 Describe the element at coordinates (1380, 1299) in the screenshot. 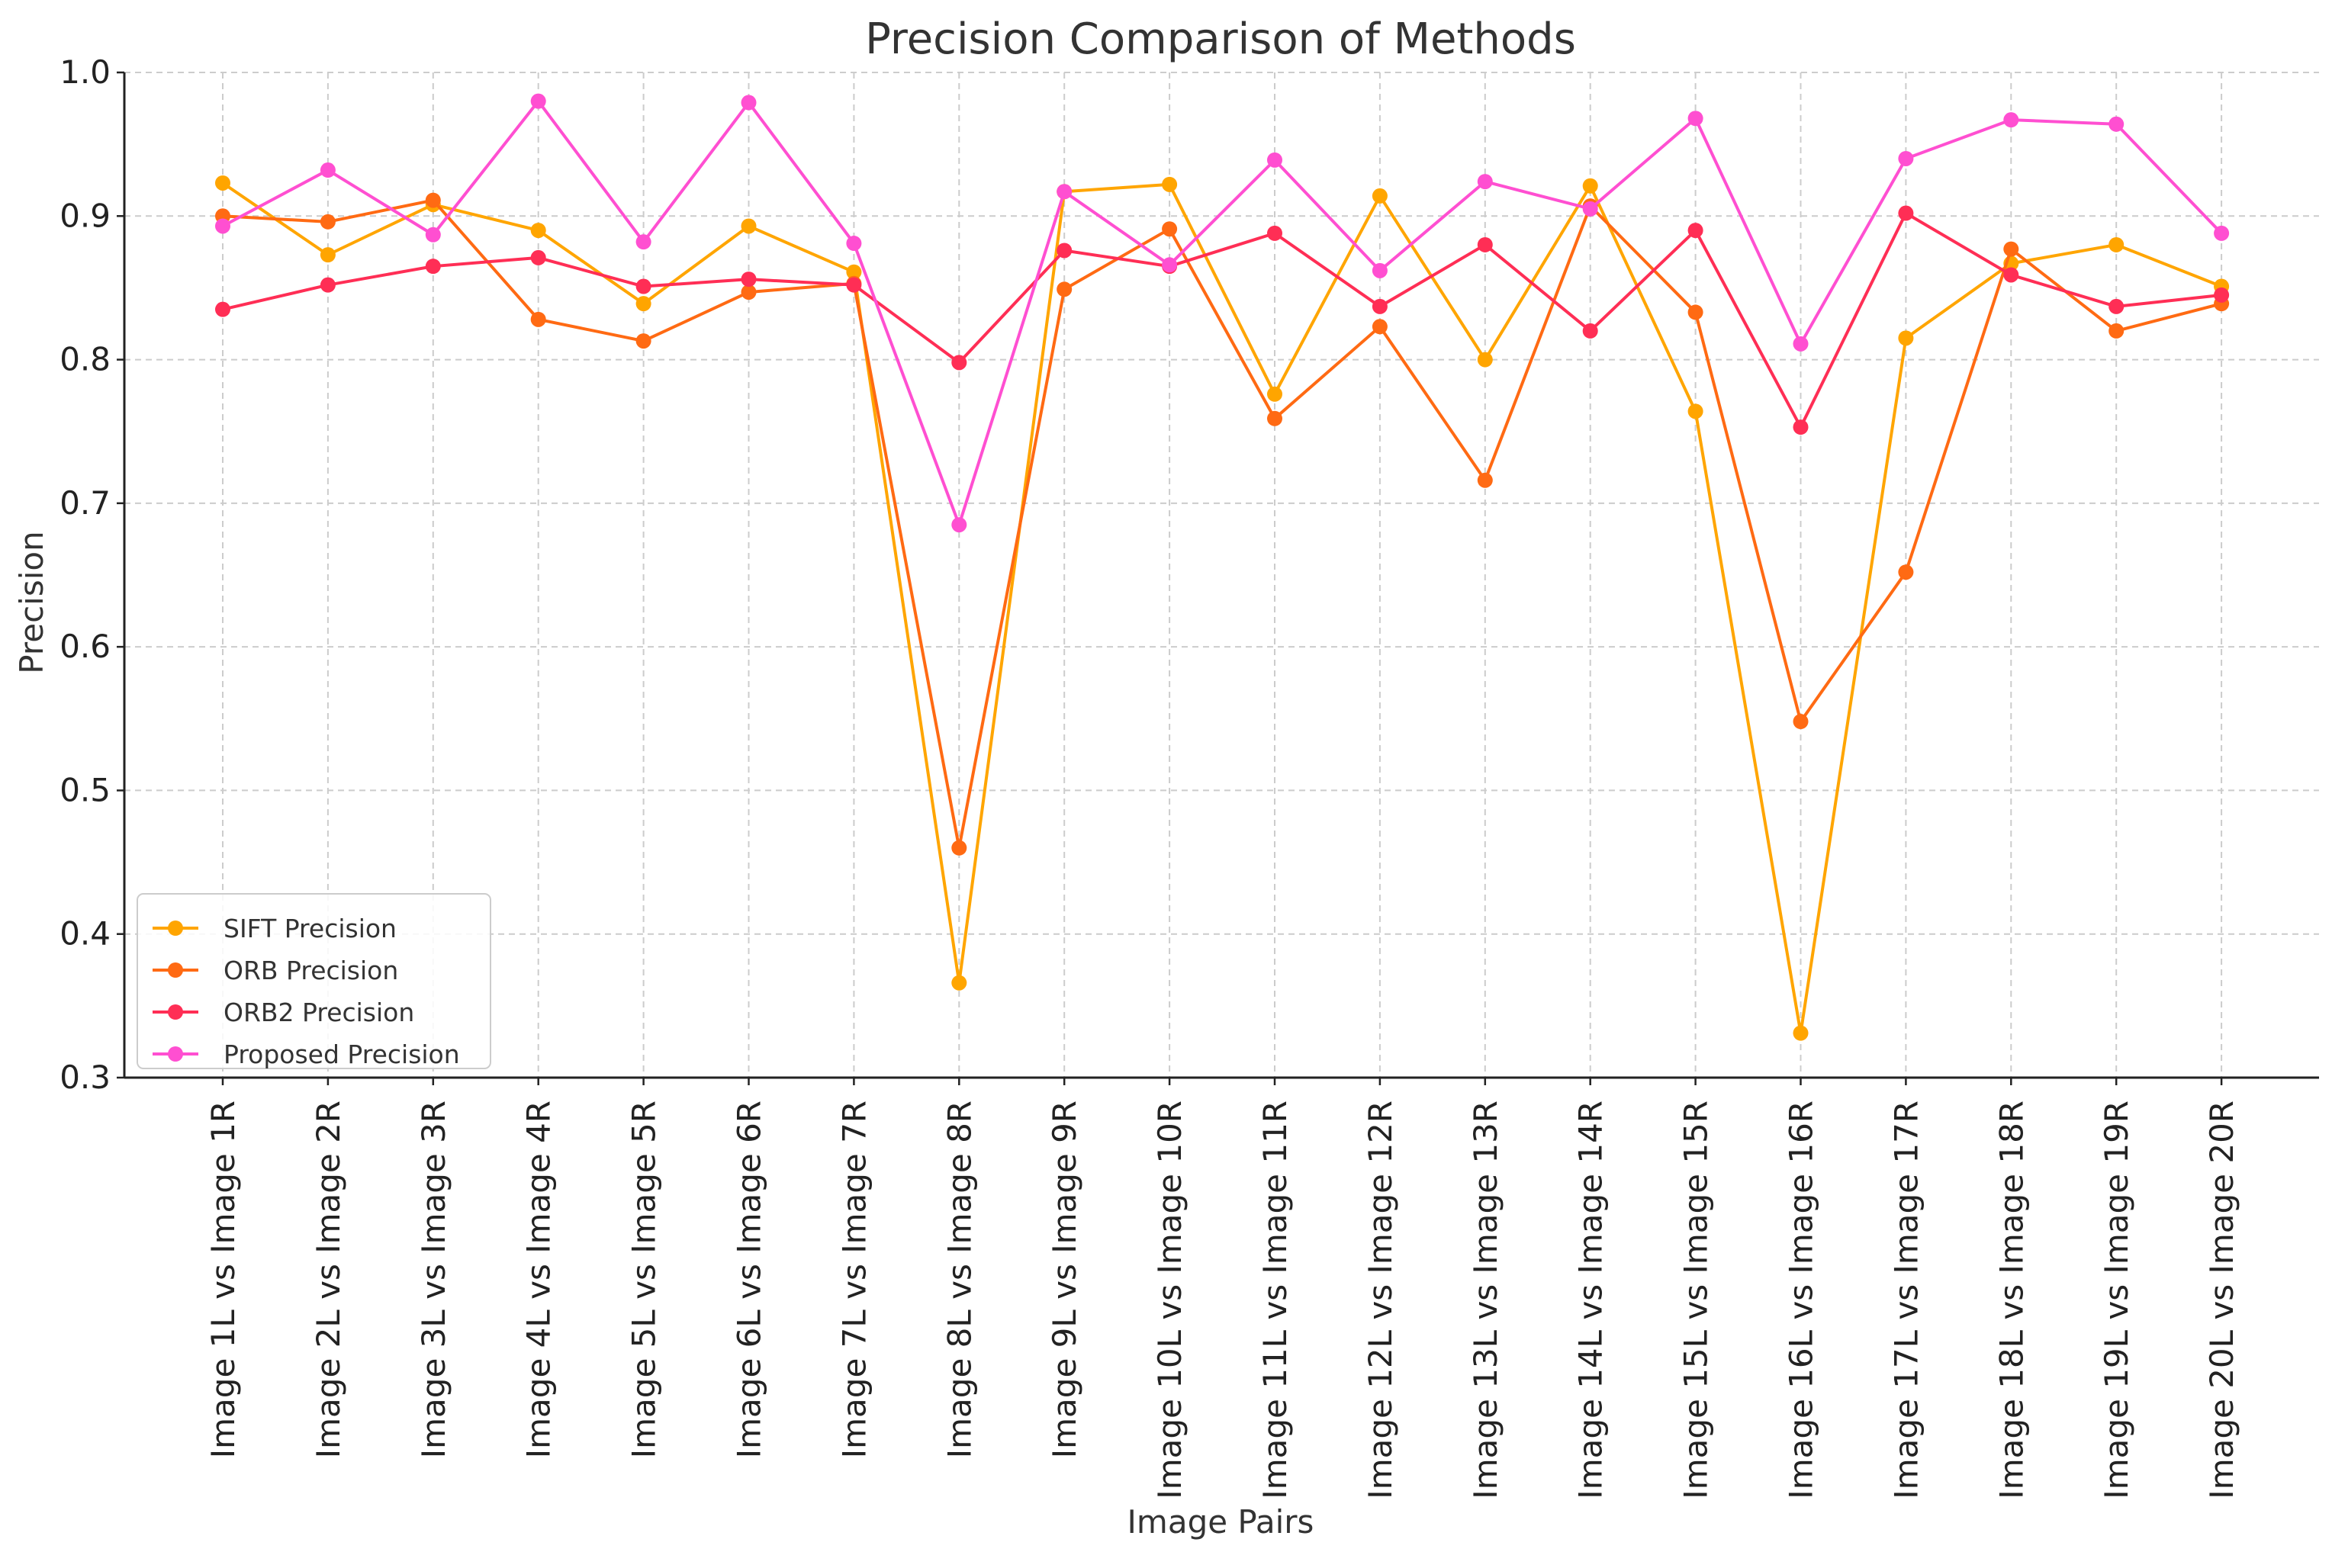

I see `x-tick-label: Image 12L vs Image 12R` at that location.